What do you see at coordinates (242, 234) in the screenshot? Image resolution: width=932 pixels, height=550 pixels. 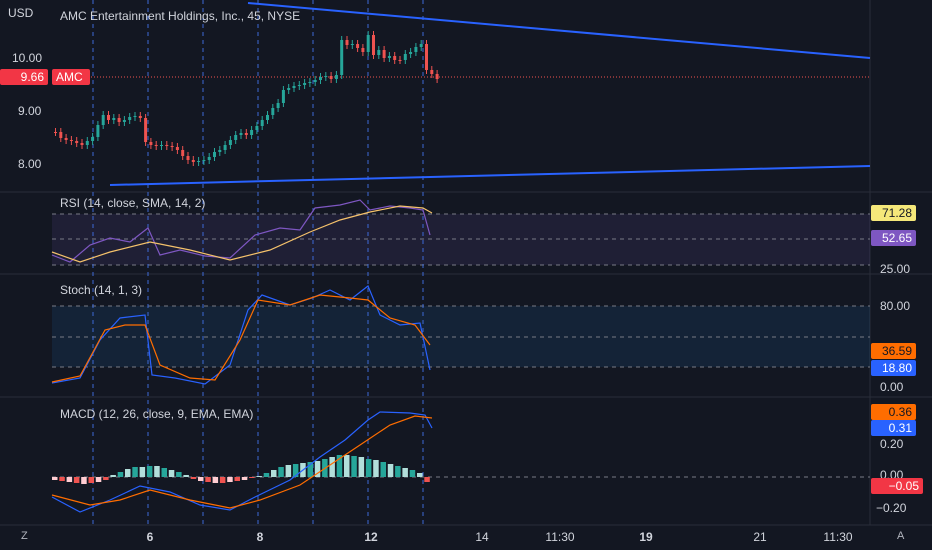 I see `rsi-ma-line` at bounding box center [242, 234].